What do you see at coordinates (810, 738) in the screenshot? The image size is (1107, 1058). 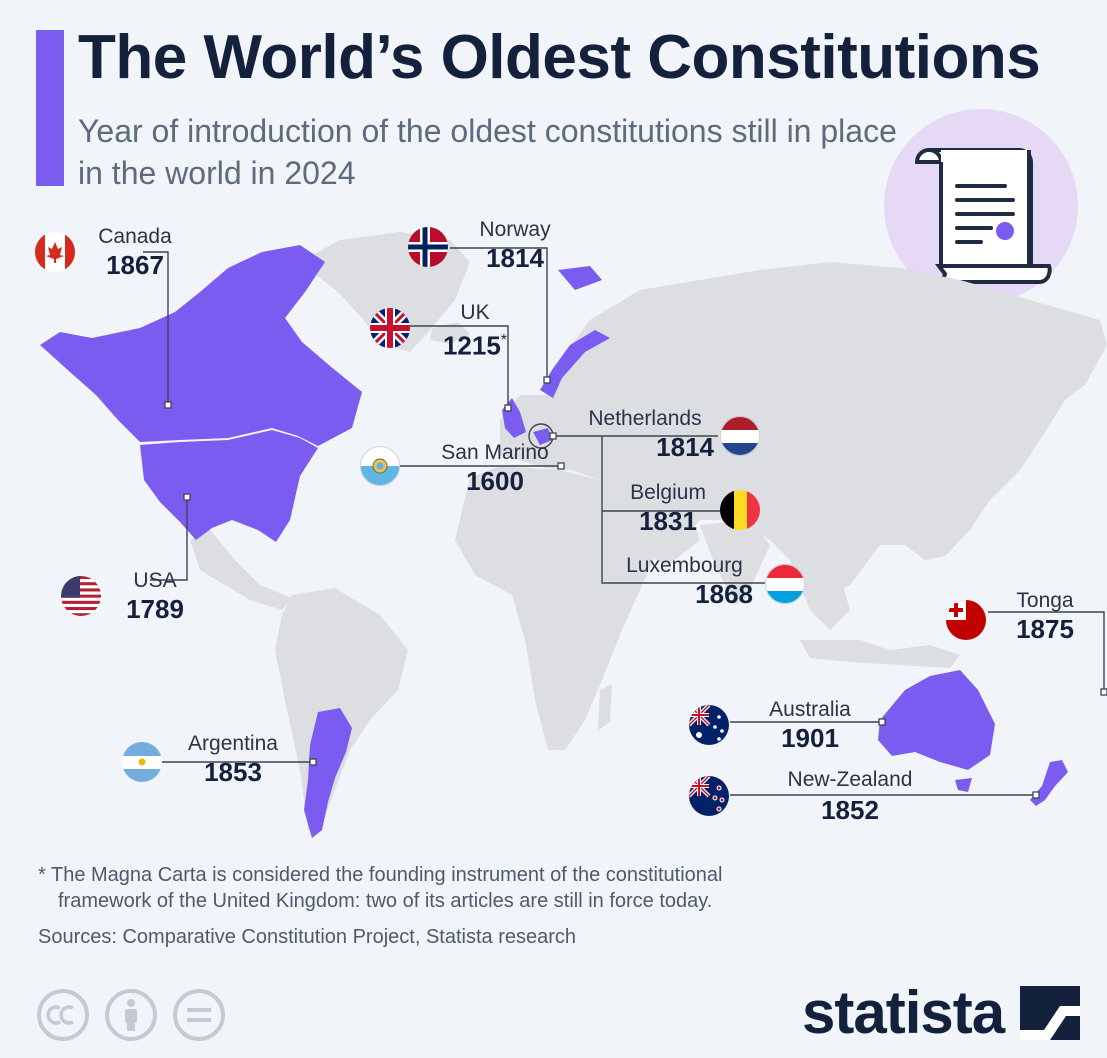 I see `year-value: 1901` at bounding box center [810, 738].